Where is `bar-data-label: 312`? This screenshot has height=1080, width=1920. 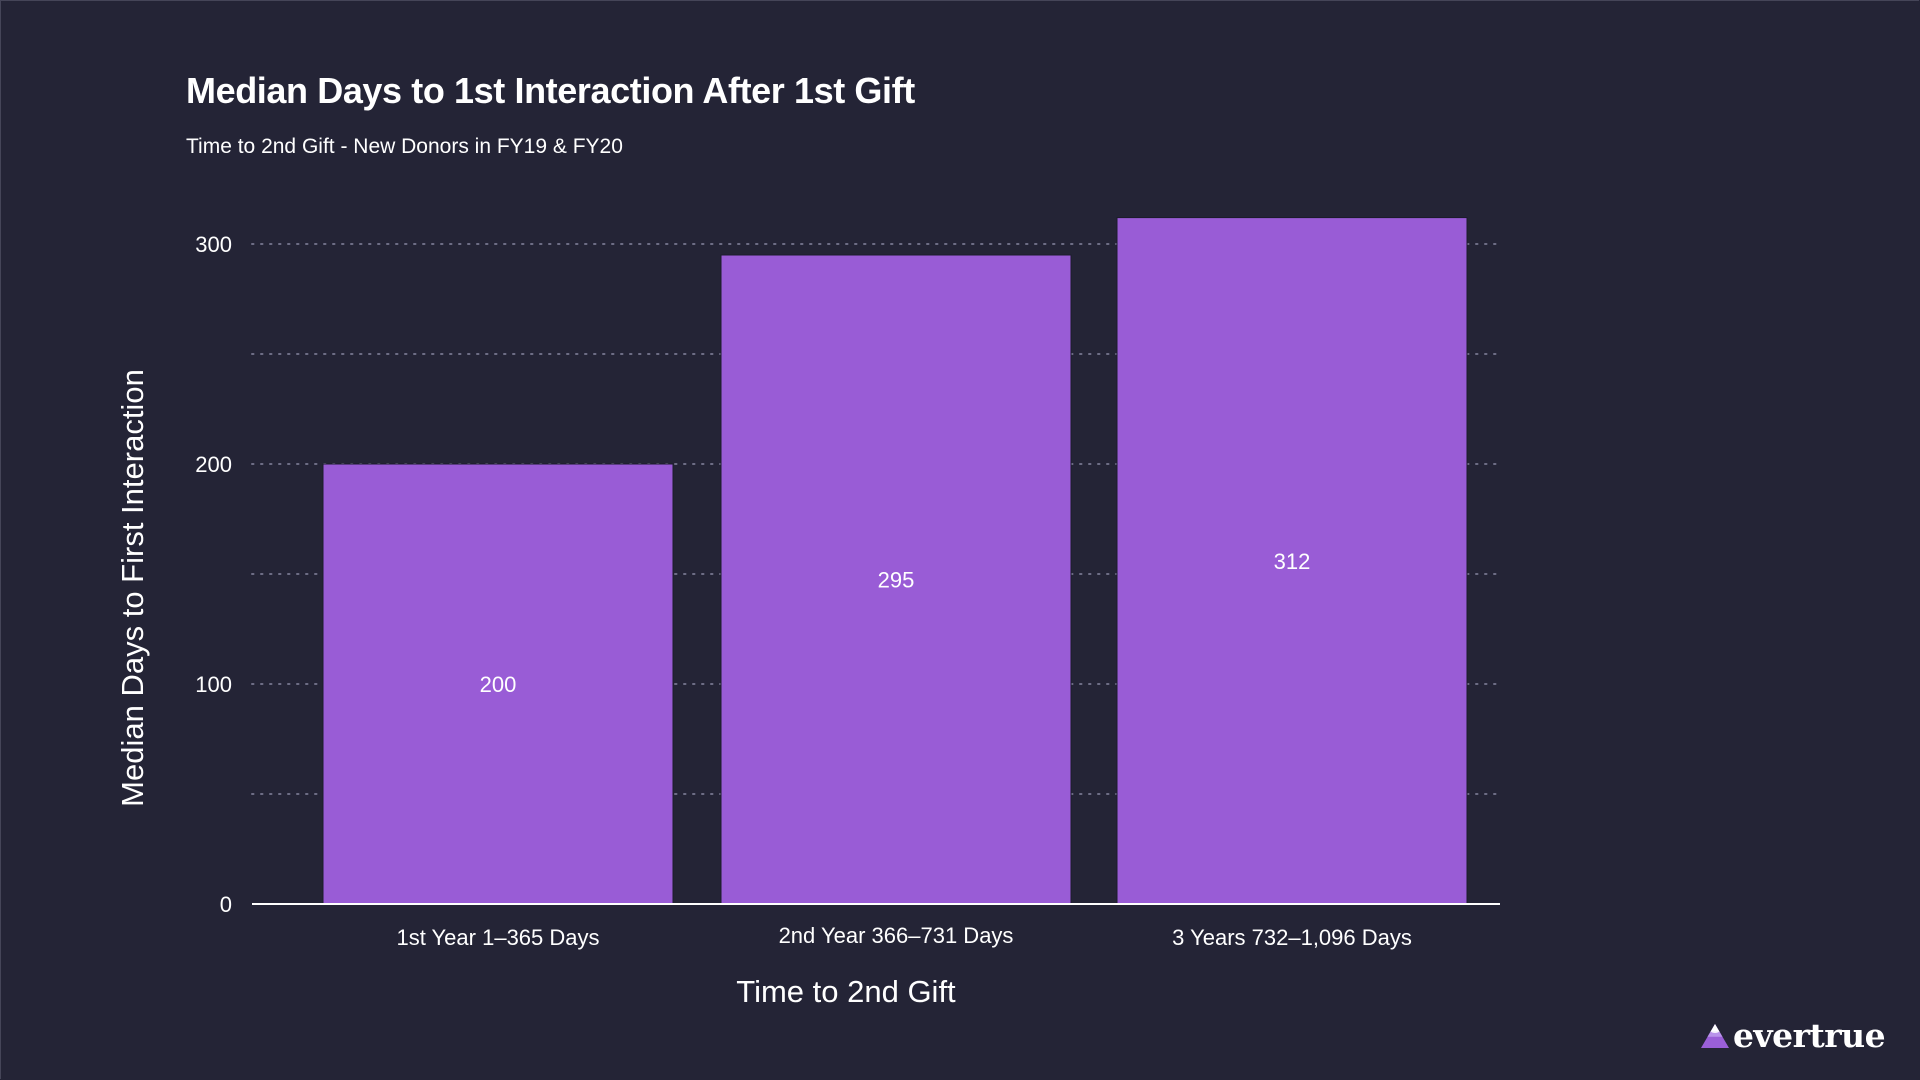 bar-data-label: 312 is located at coordinates (1292, 561).